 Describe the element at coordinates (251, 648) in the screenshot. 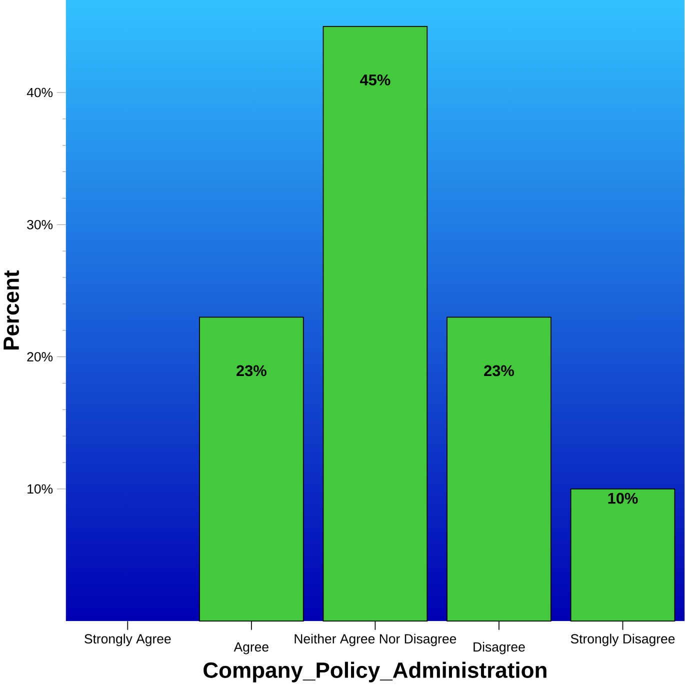

I see `x-tick-label: Agree` at that location.